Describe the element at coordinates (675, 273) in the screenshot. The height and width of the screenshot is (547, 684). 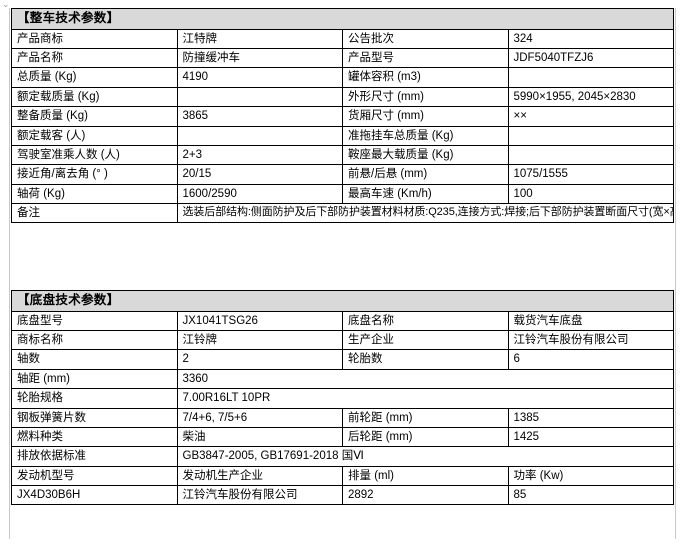
I see `page-edge-right` at that location.